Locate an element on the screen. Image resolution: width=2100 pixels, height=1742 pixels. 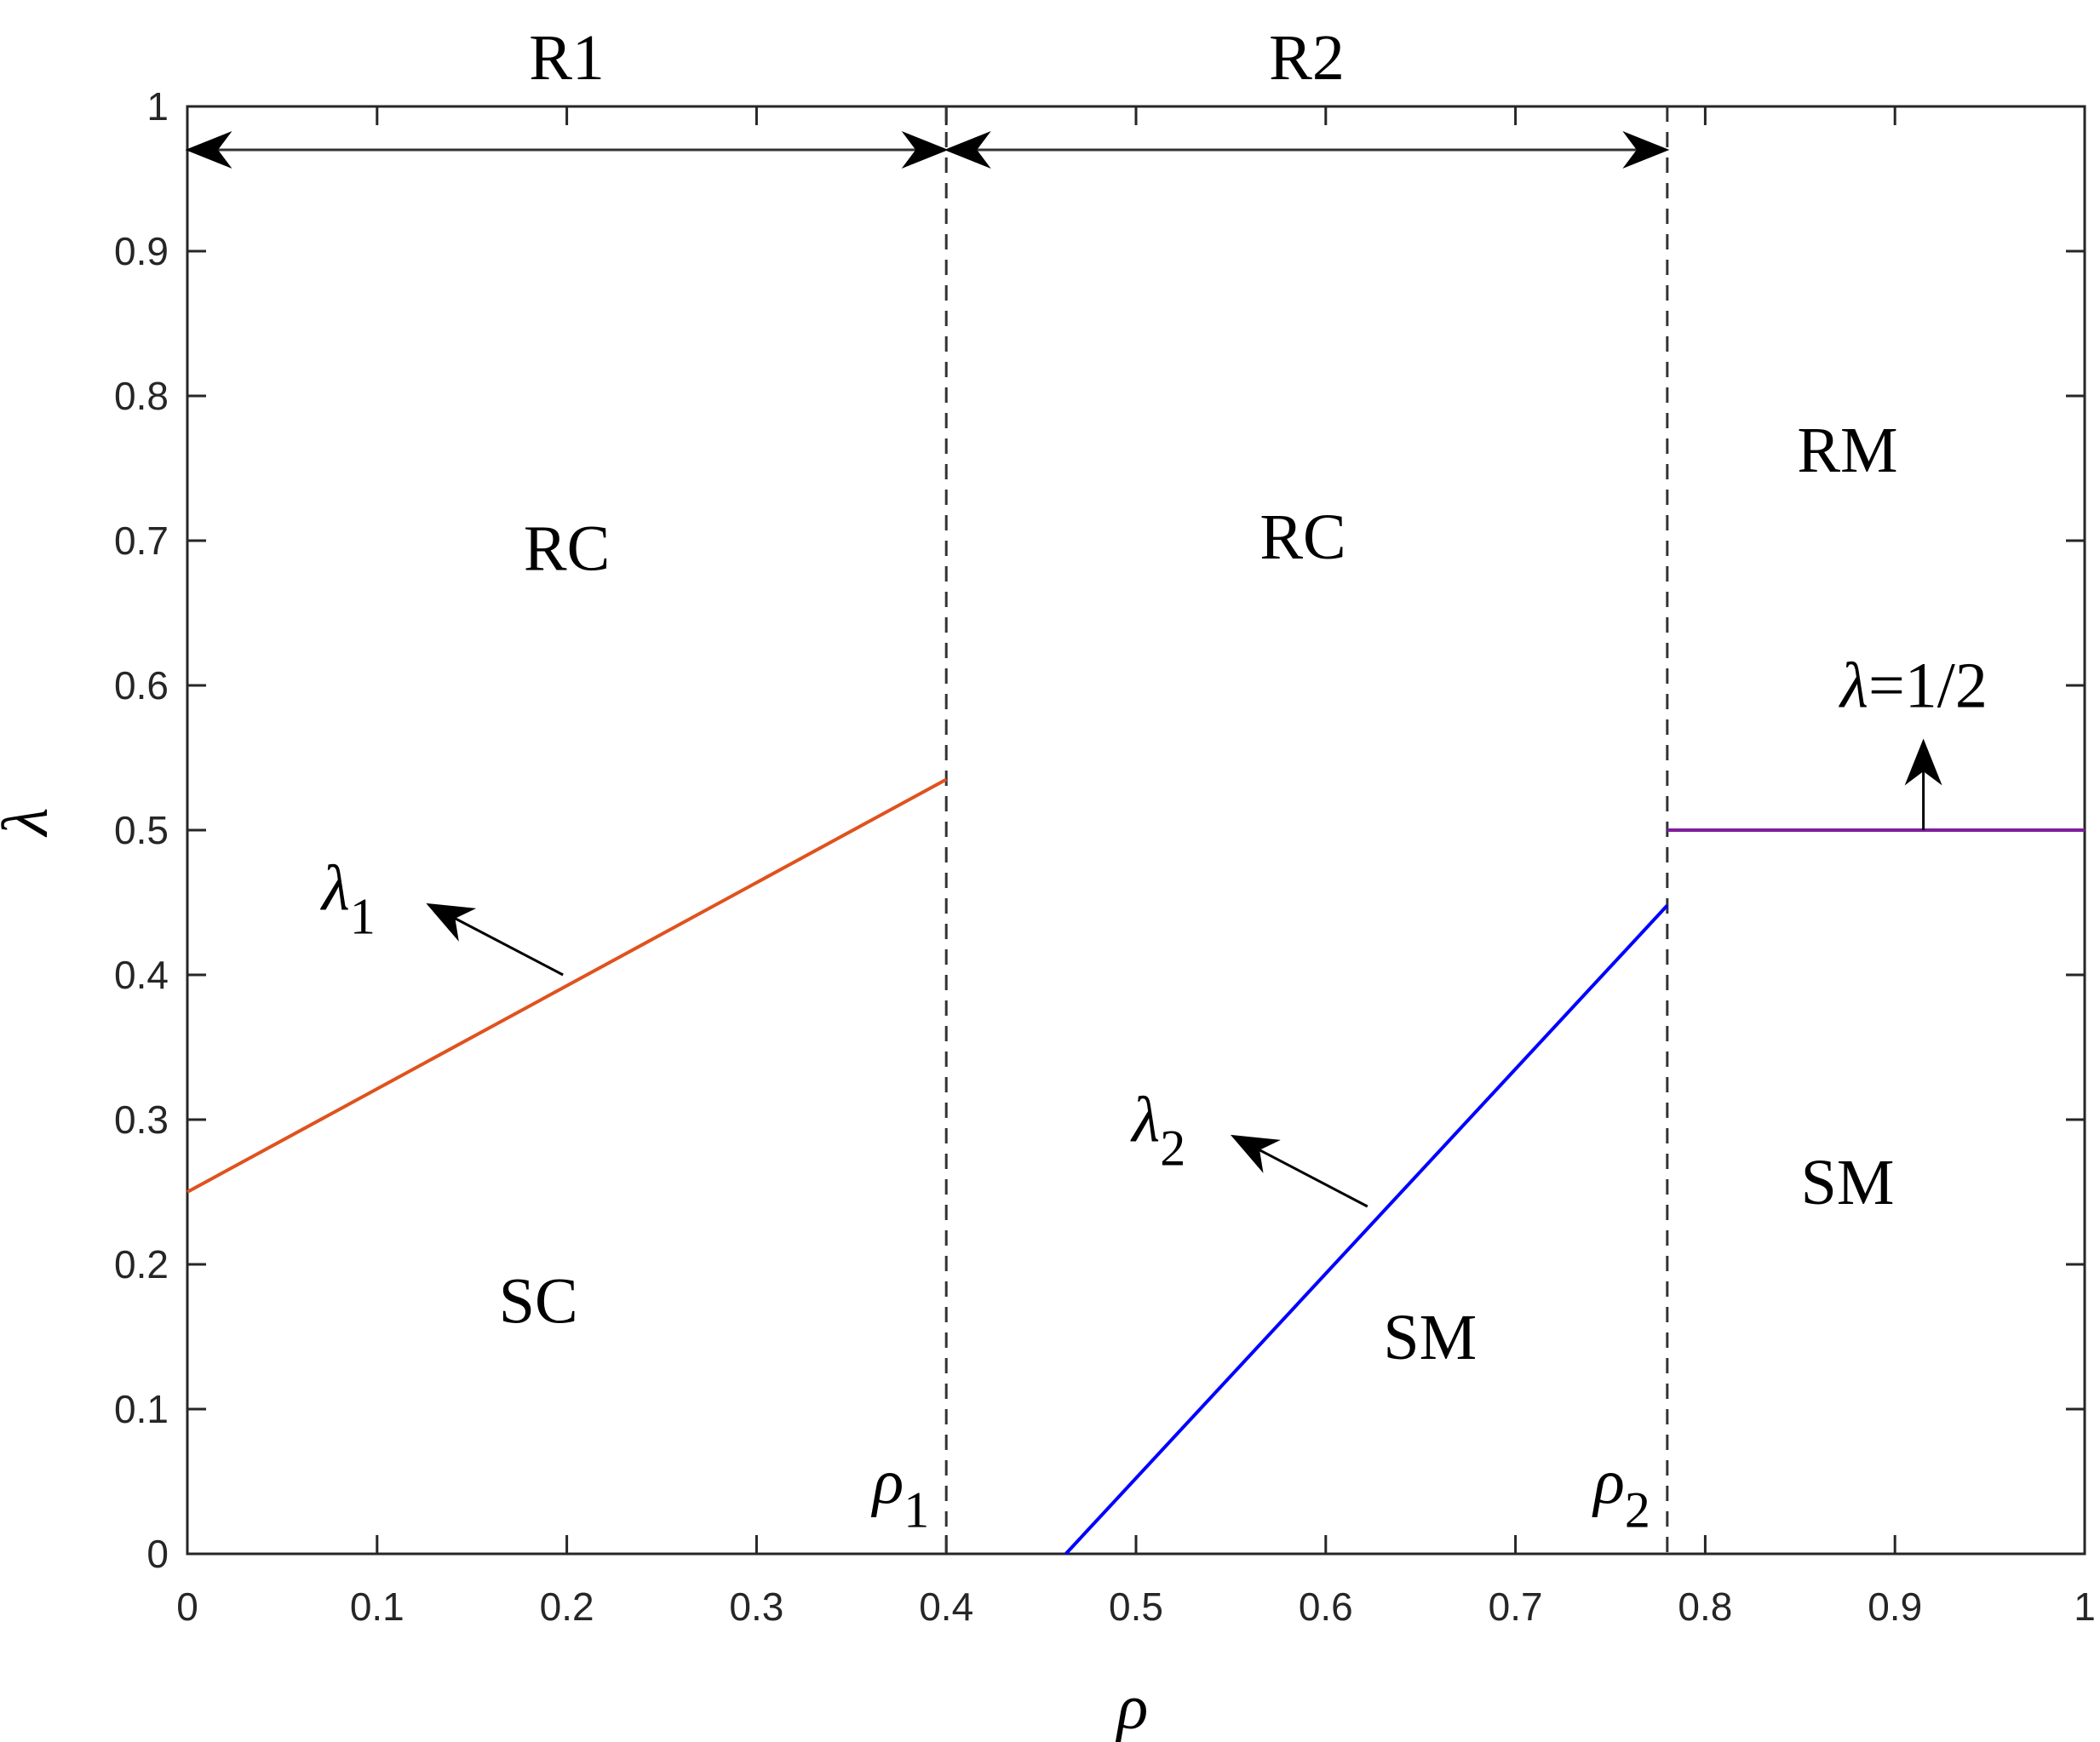
x-tick-label: 1 is located at coordinates (2085, 1606).